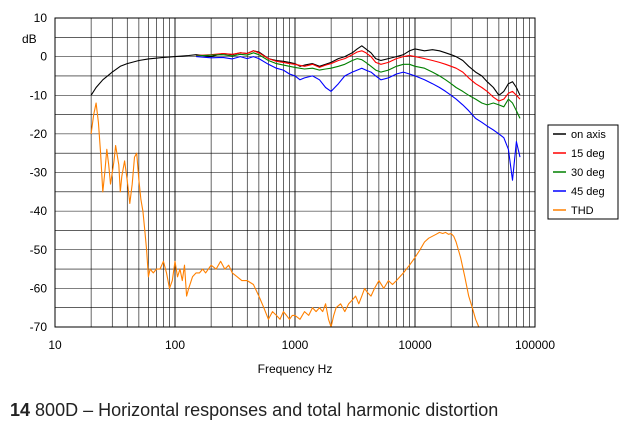 The image size is (639, 445). What do you see at coordinates (415, 345) in the screenshot?
I see `x-tick-label: 10000` at bounding box center [415, 345].